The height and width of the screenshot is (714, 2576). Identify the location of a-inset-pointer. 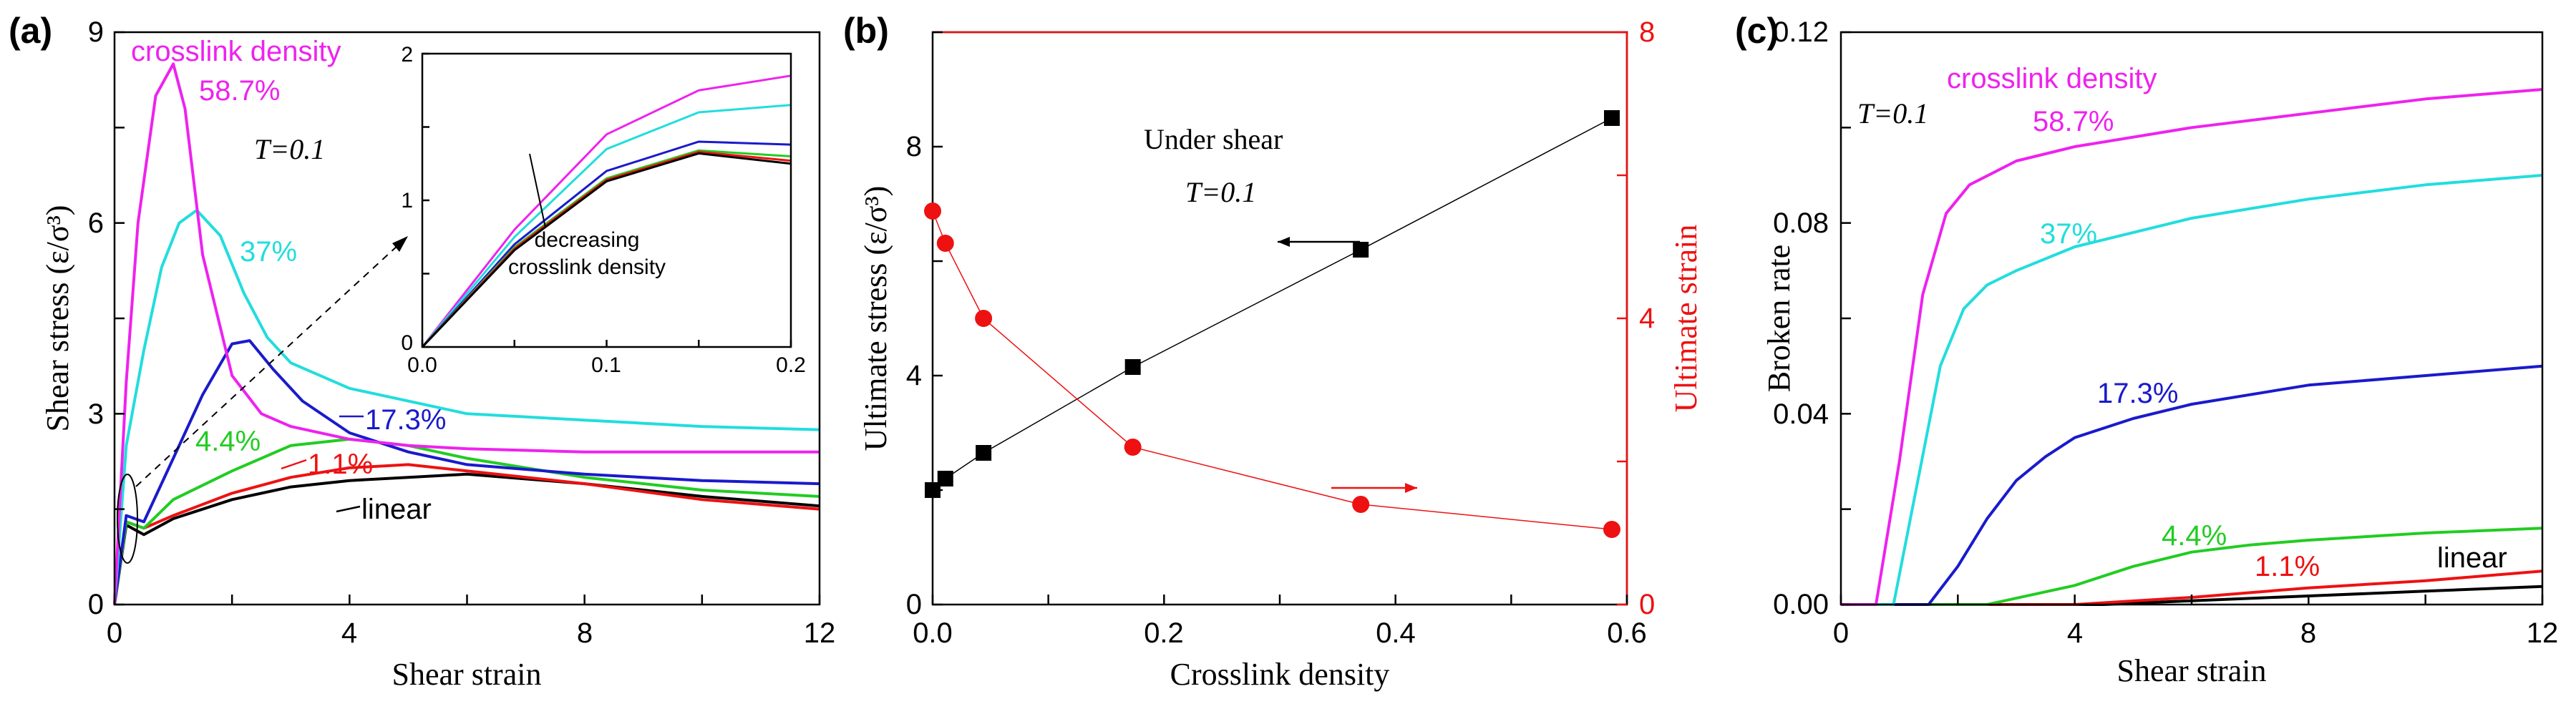
(537, 191).